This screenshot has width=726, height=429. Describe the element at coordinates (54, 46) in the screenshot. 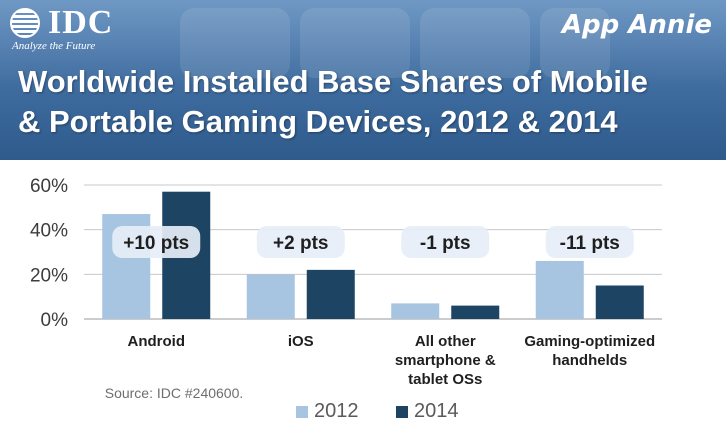

I see `idc-tagline: Analyze the Future` at that location.